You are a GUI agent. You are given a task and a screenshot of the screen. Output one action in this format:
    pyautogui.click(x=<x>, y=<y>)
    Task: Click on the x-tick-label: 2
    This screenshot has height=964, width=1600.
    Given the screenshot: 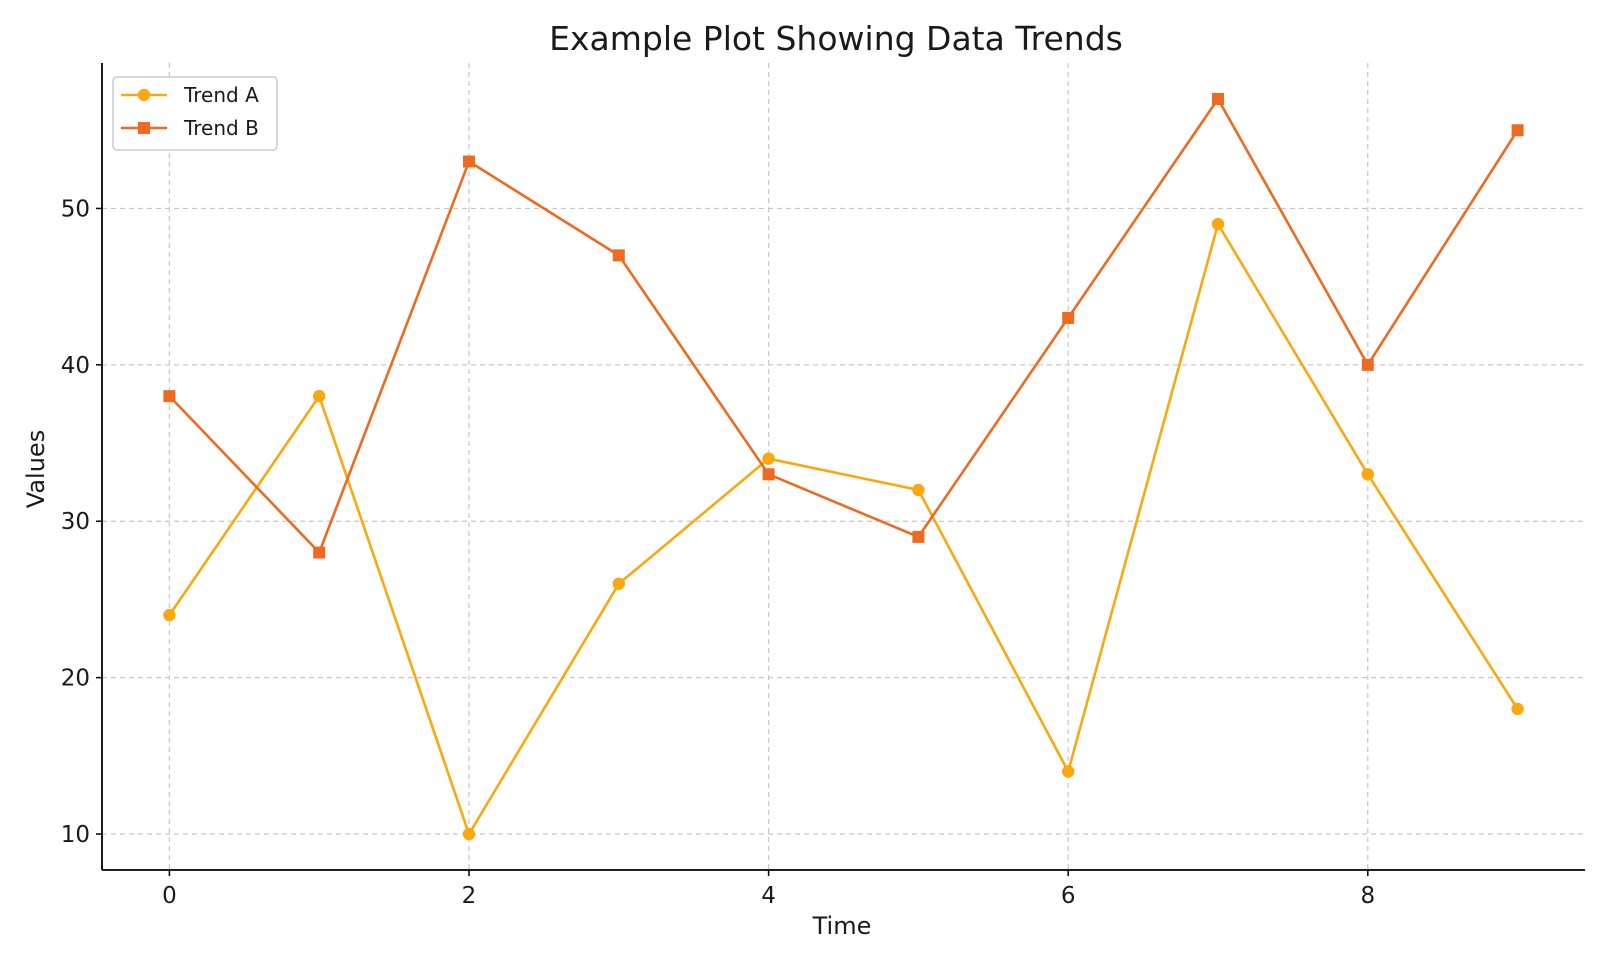 What is the action you would take?
    pyautogui.click(x=469, y=896)
    